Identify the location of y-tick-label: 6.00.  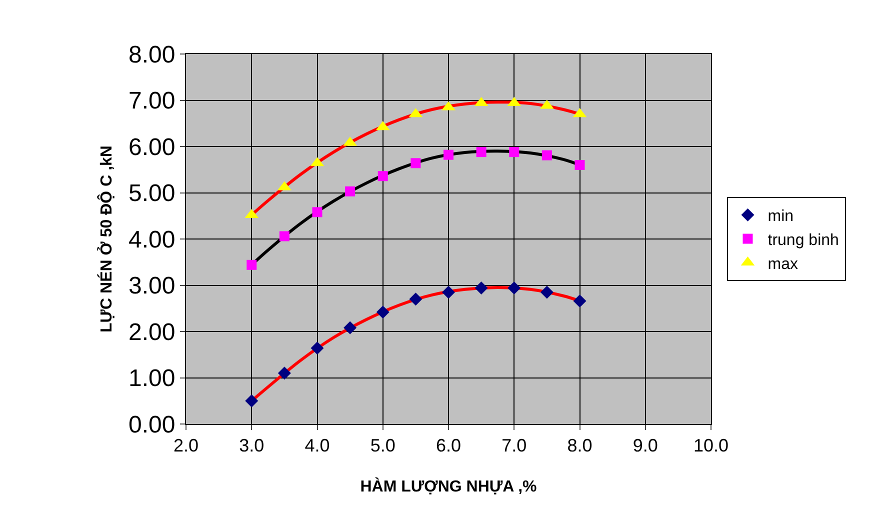
(152, 147).